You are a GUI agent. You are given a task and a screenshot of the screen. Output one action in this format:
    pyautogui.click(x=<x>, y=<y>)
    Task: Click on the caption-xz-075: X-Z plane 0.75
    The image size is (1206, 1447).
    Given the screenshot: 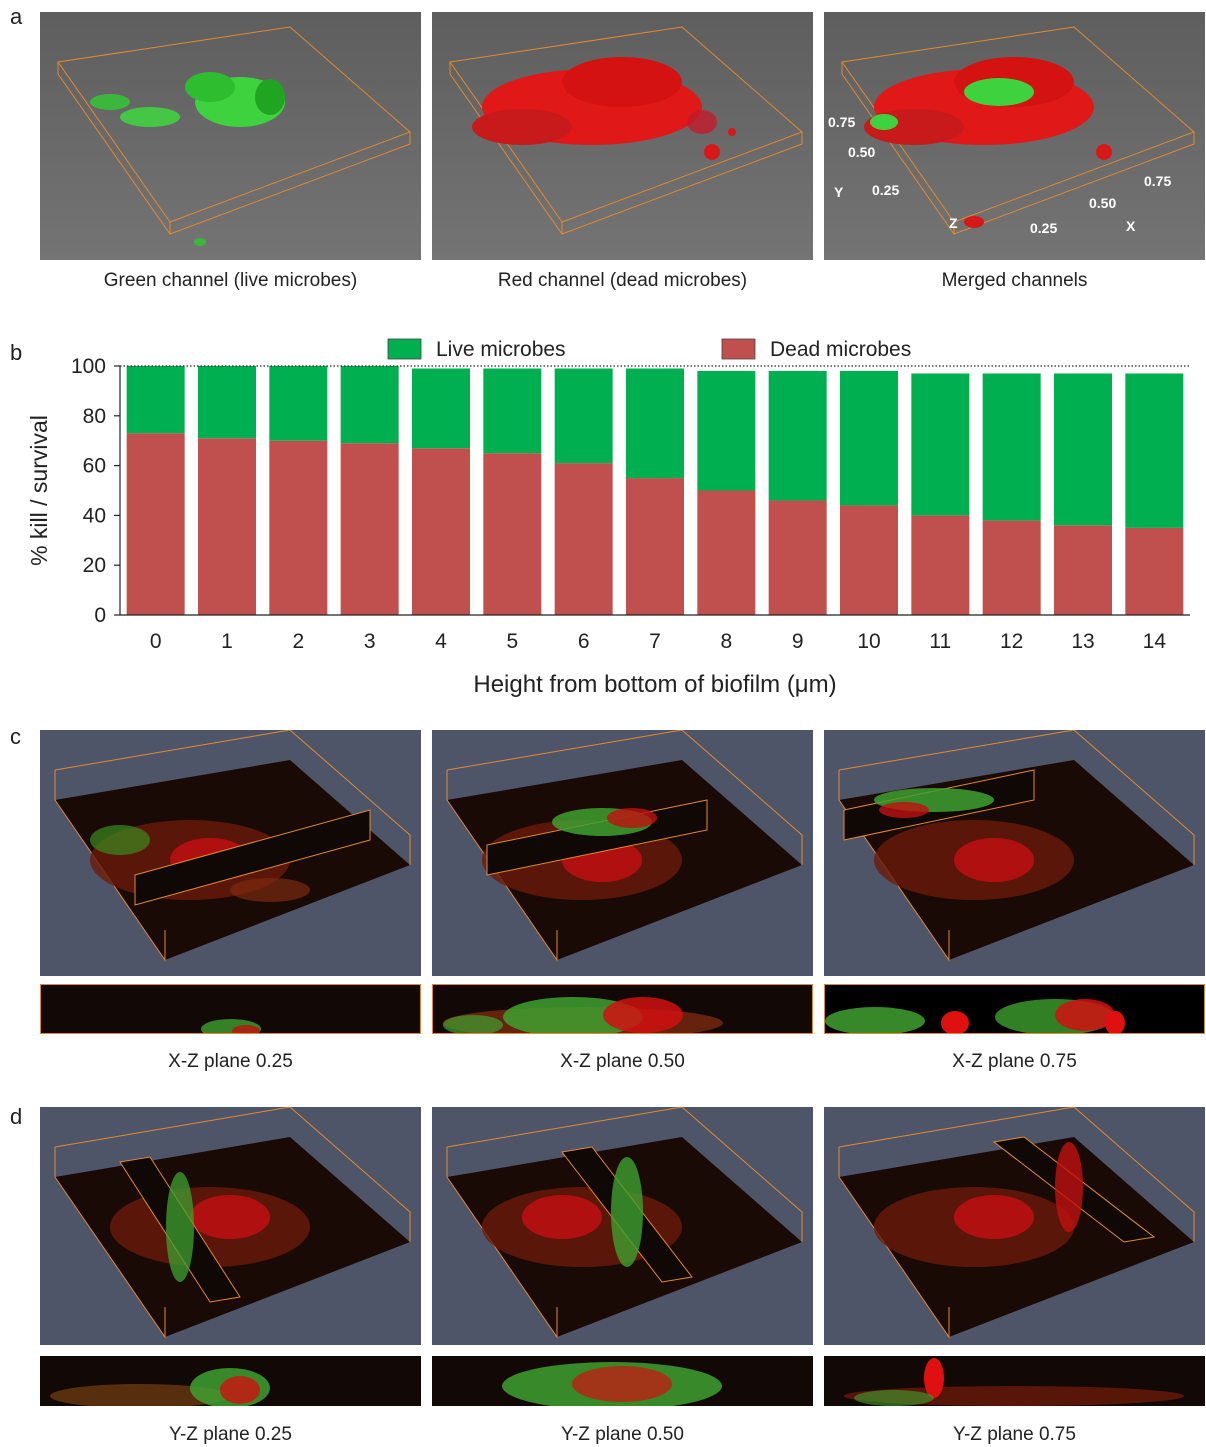 What is the action you would take?
    pyautogui.click(x=1014, y=1061)
    